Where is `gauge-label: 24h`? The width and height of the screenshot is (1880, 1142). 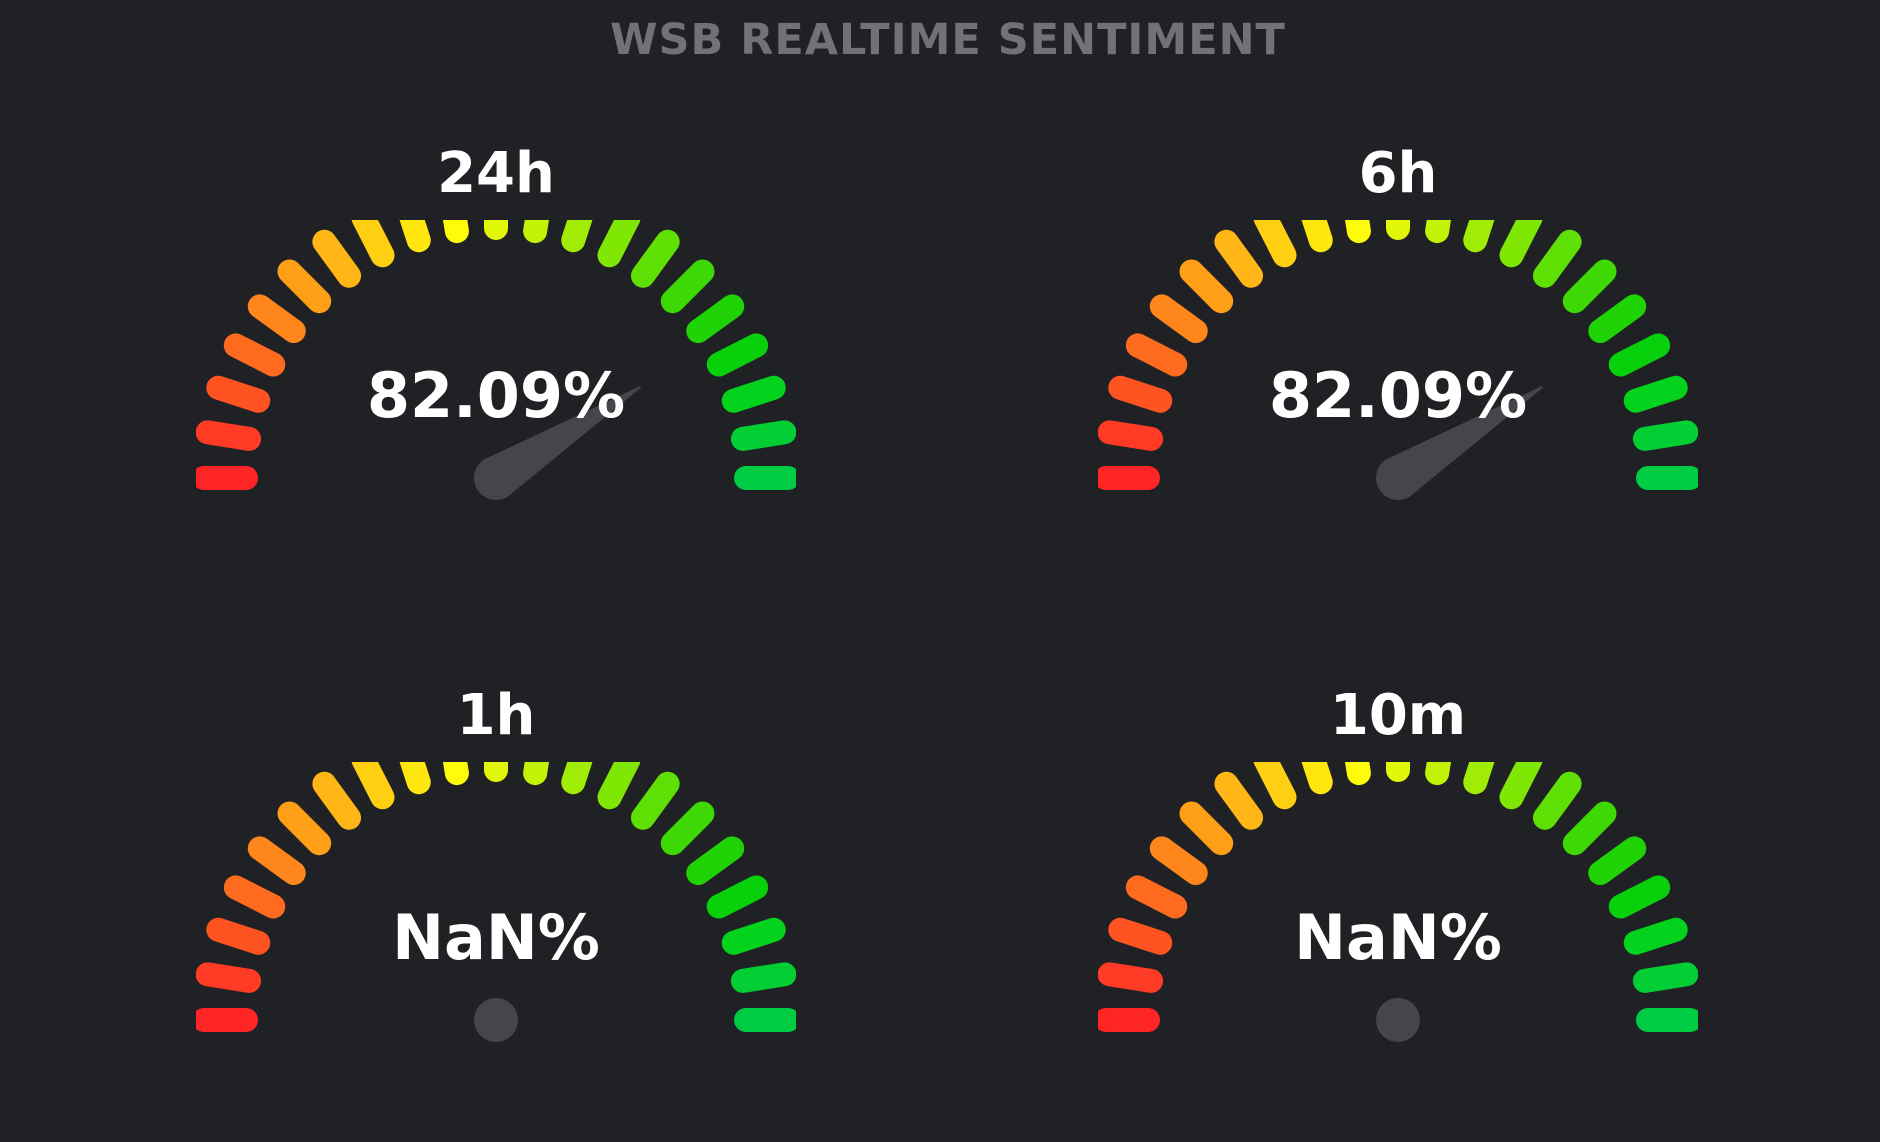 gauge-label: 24h is located at coordinates (496, 173).